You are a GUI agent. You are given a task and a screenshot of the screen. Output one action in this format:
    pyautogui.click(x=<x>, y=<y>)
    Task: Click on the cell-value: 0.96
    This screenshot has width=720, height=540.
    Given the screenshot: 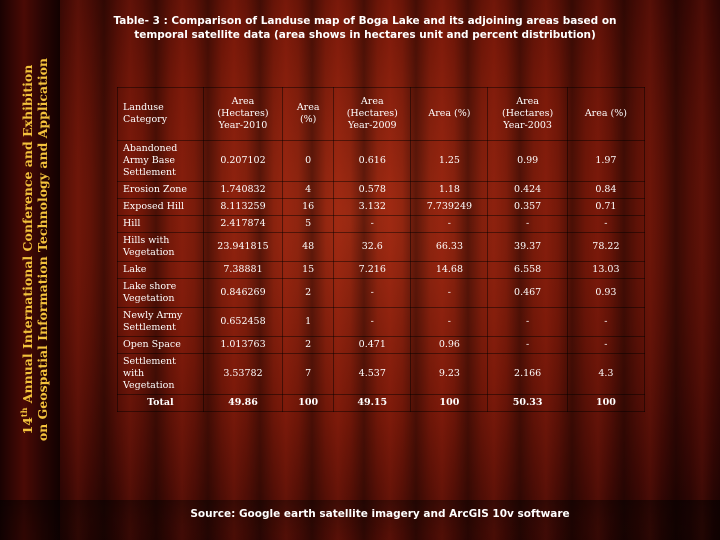 What is the action you would take?
    pyautogui.click(x=449, y=345)
    